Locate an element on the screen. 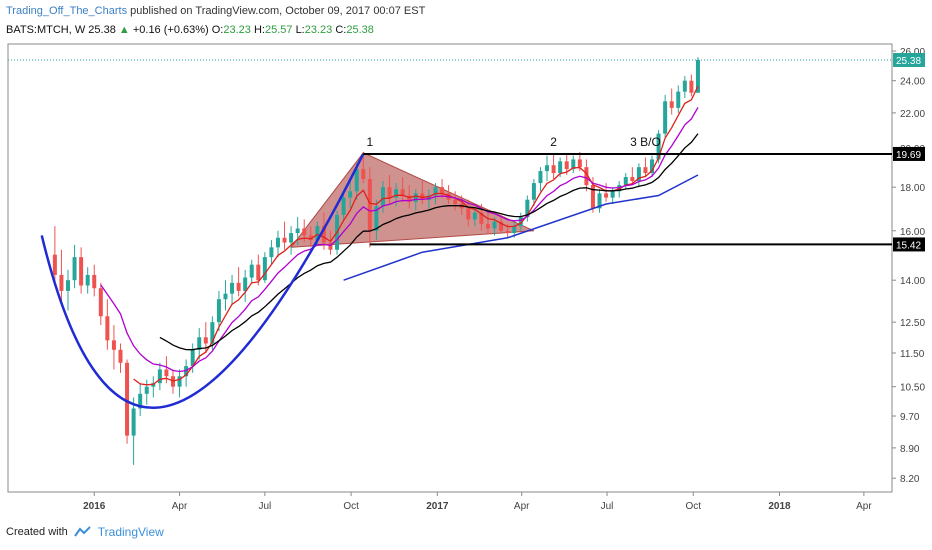 Image resolution: width=932 pixels, height=550 pixels. tradingview-brand: TradingView is located at coordinates (130, 532).